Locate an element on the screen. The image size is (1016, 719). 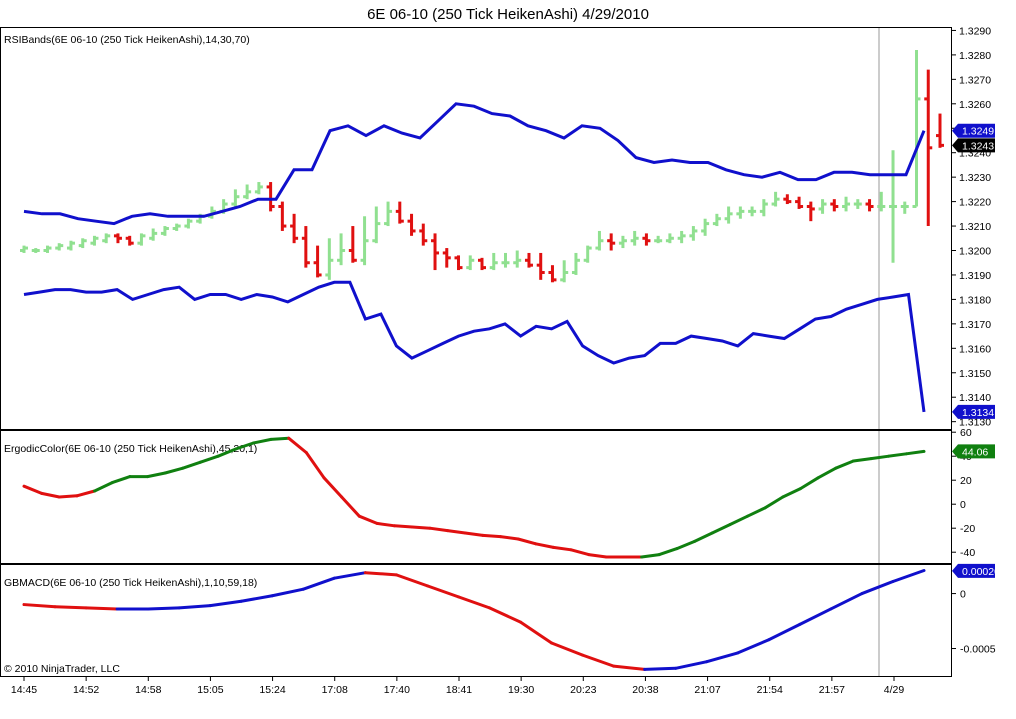
x-tick-label: 21:07 is located at coordinates (707, 690).